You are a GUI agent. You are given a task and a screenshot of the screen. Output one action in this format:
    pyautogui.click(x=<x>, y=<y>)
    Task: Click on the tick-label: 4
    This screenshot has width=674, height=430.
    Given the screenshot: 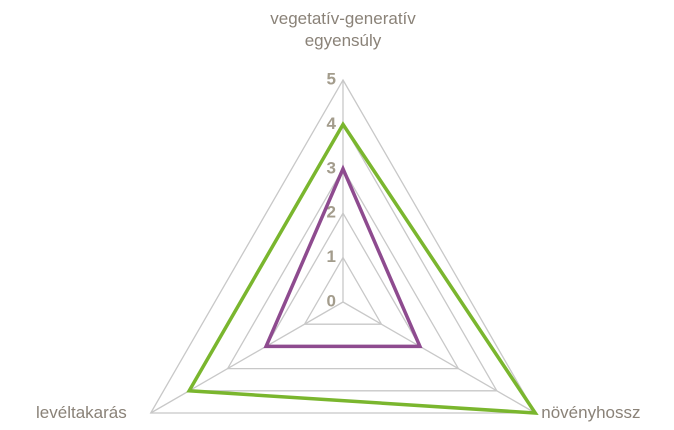 What is the action you would take?
    pyautogui.click(x=332, y=123)
    